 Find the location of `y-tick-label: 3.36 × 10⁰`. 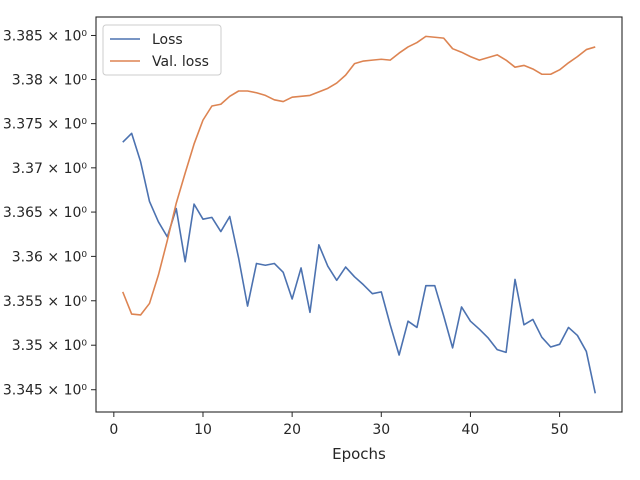

y-tick-label: 3.36 × 10⁰ is located at coordinates (50, 257).